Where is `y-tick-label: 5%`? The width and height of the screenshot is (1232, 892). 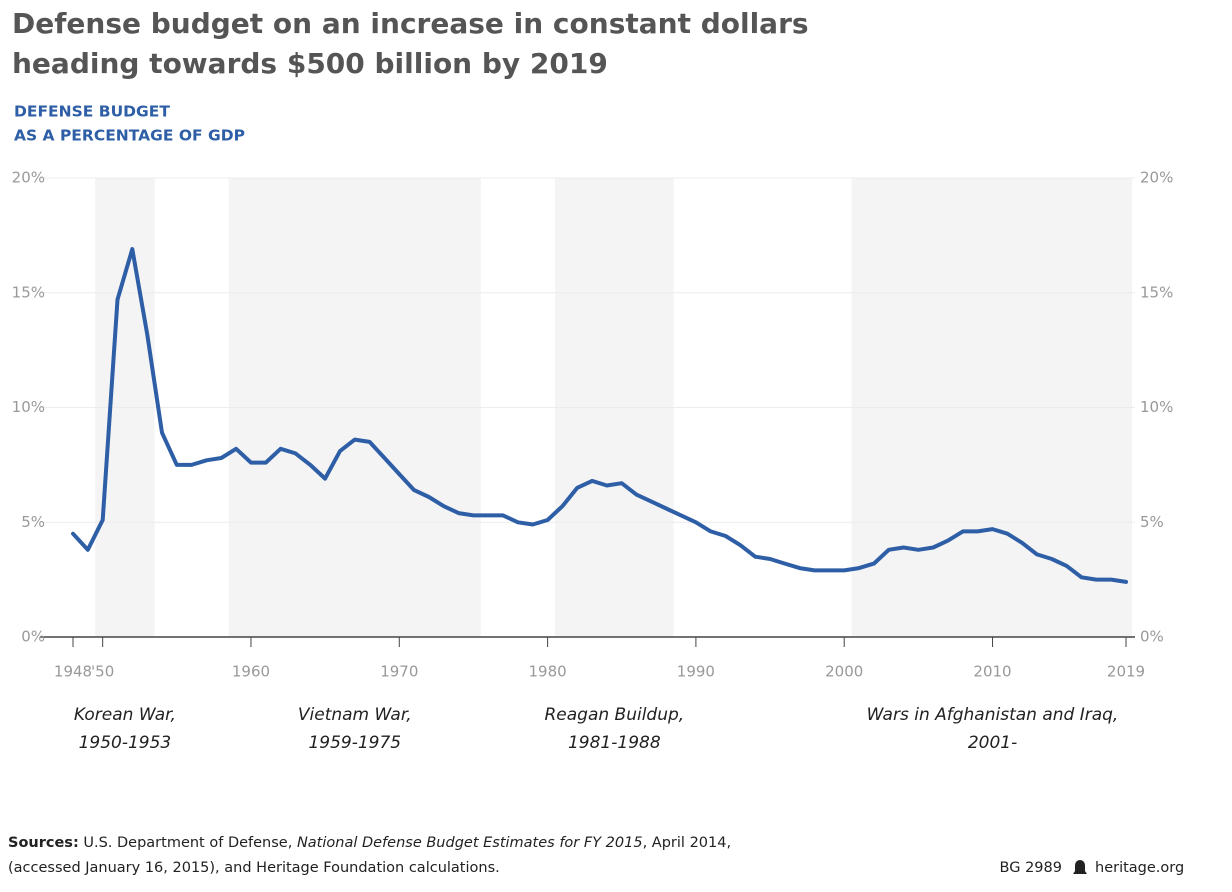 y-tick-label: 5% is located at coordinates (33, 522).